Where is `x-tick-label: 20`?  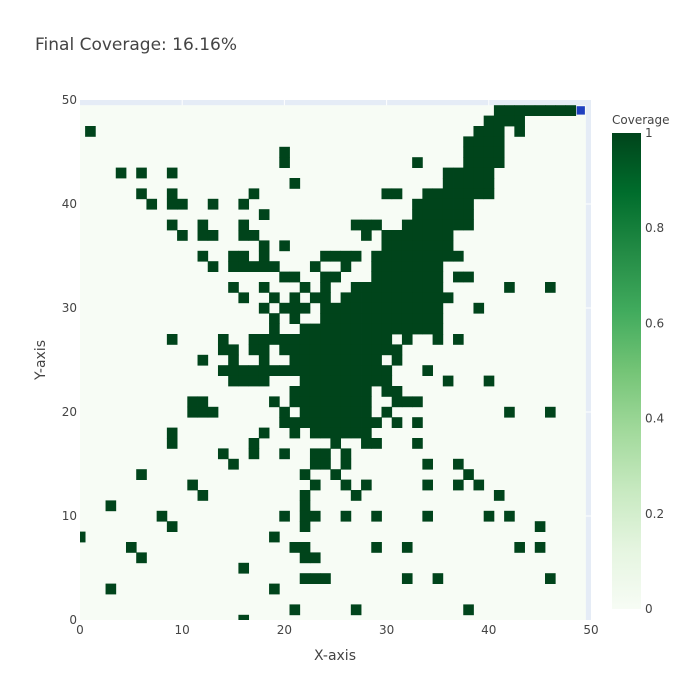
x-tick-label: 20 is located at coordinates (284, 630).